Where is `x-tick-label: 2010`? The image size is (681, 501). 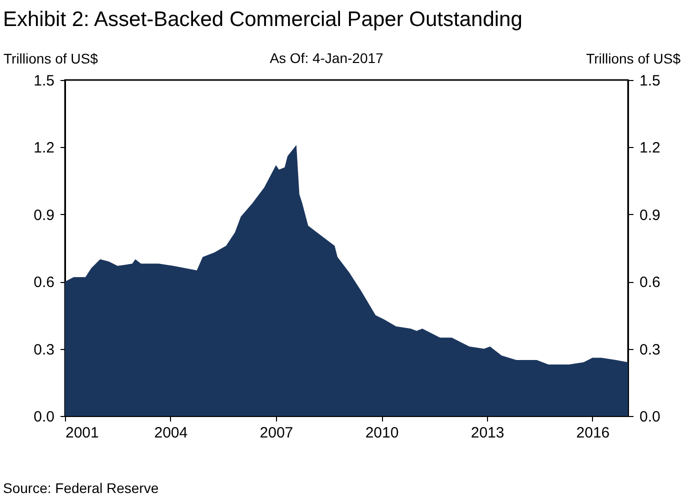
x-tick-label: 2010 is located at coordinates (382, 433).